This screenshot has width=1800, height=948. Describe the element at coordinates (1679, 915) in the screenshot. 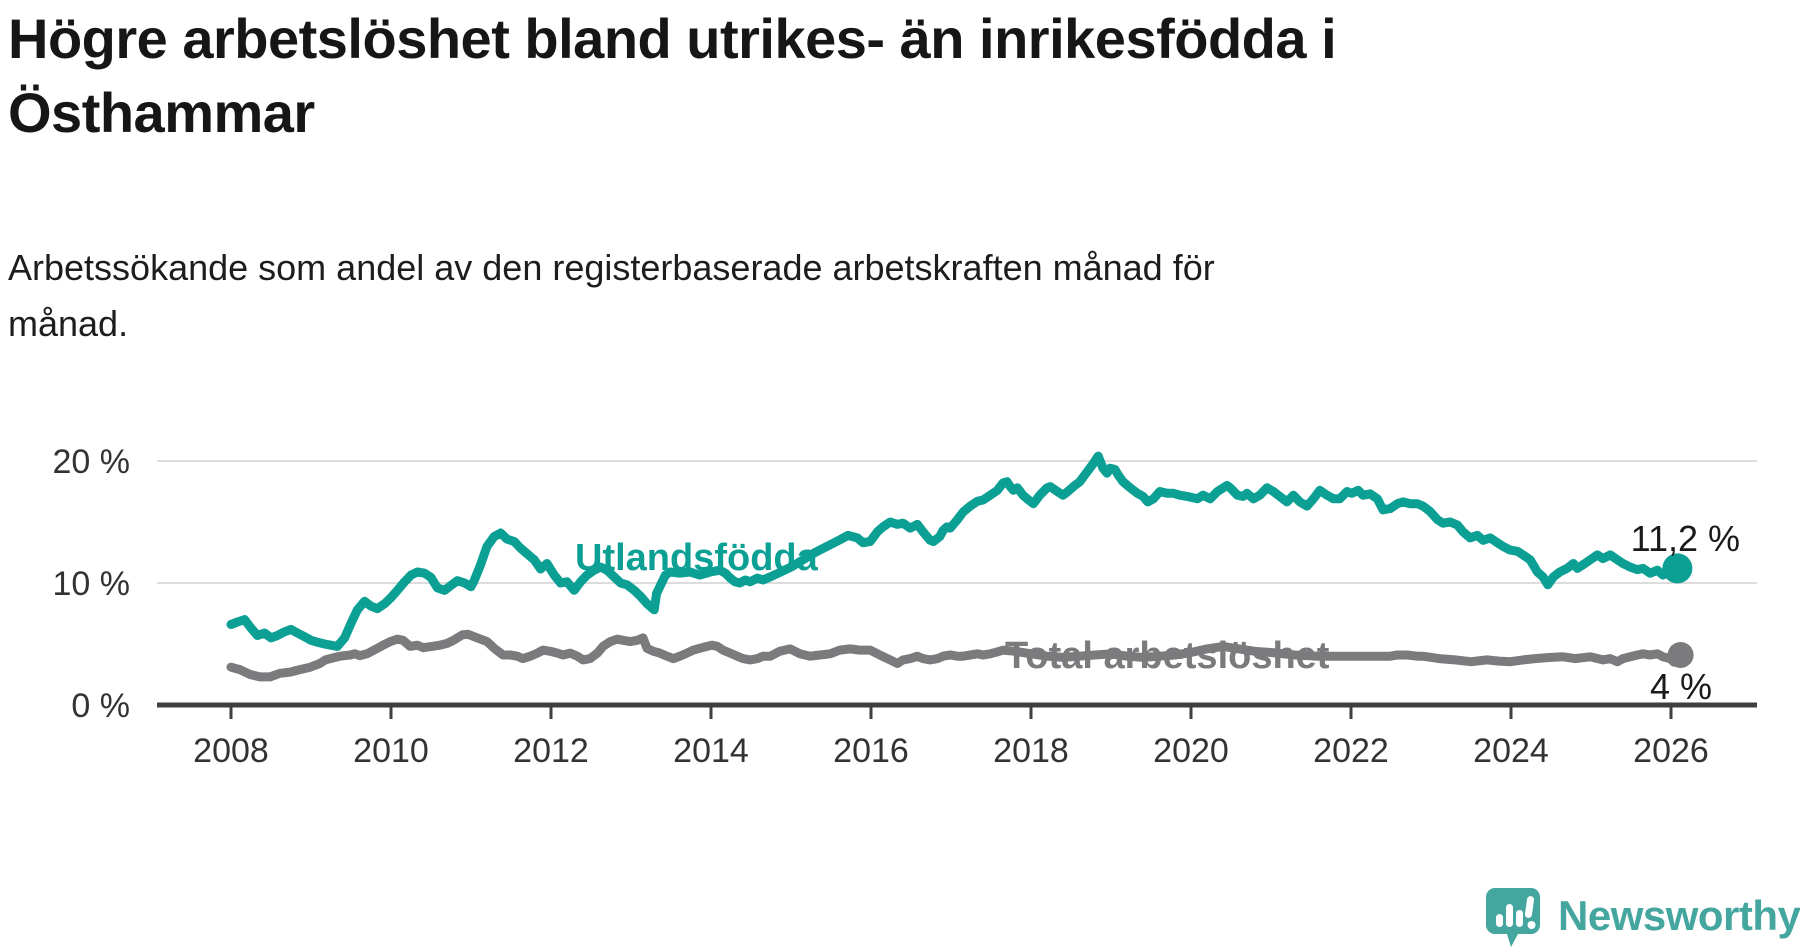

I see `newsworthy-logo-text: Newsworthy` at that location.